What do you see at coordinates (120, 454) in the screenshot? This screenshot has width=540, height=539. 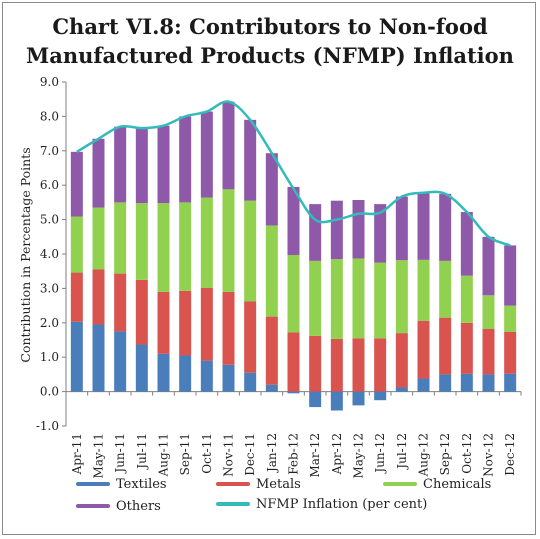 I see `x-tick-label: Jun-11` at bounding box center [120, 454].